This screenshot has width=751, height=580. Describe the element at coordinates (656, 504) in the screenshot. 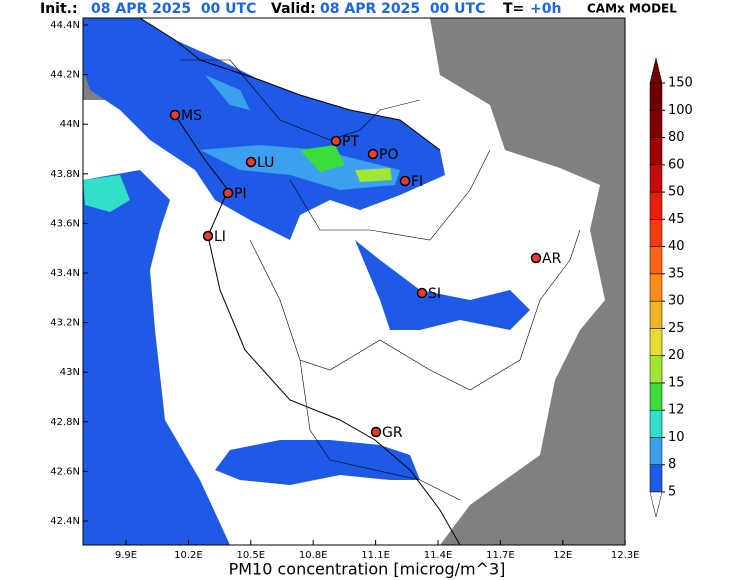

I see `colorbar-min-arrow` at that location.